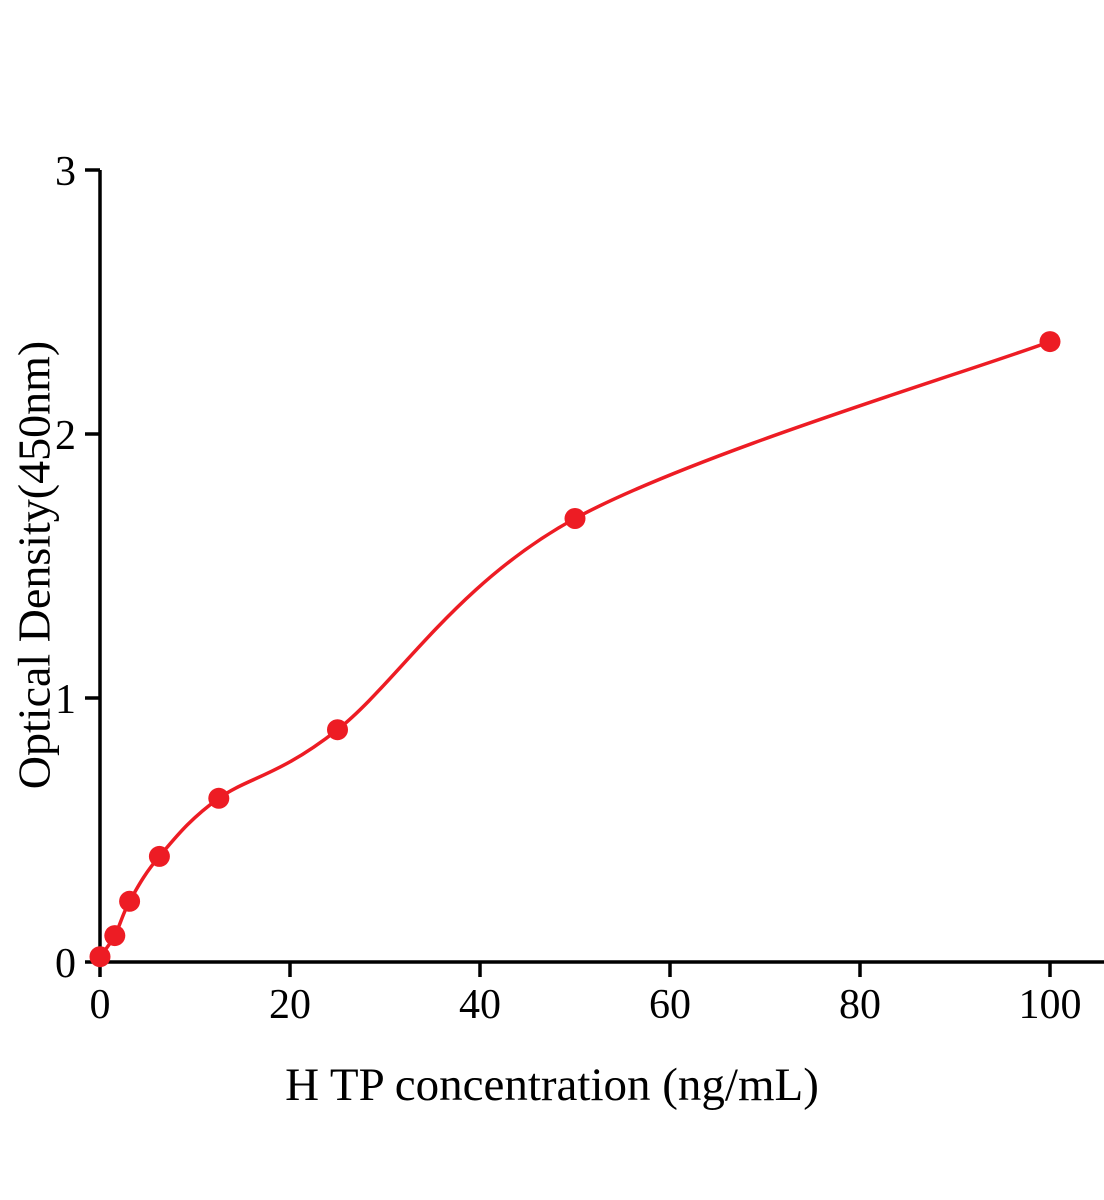 This screenshot has height=1200, width=1104. What do you see at coordinates (670, 1005) in the screenshot?
I see `x-tick-label: 60` at bounding box center [670, 1005].